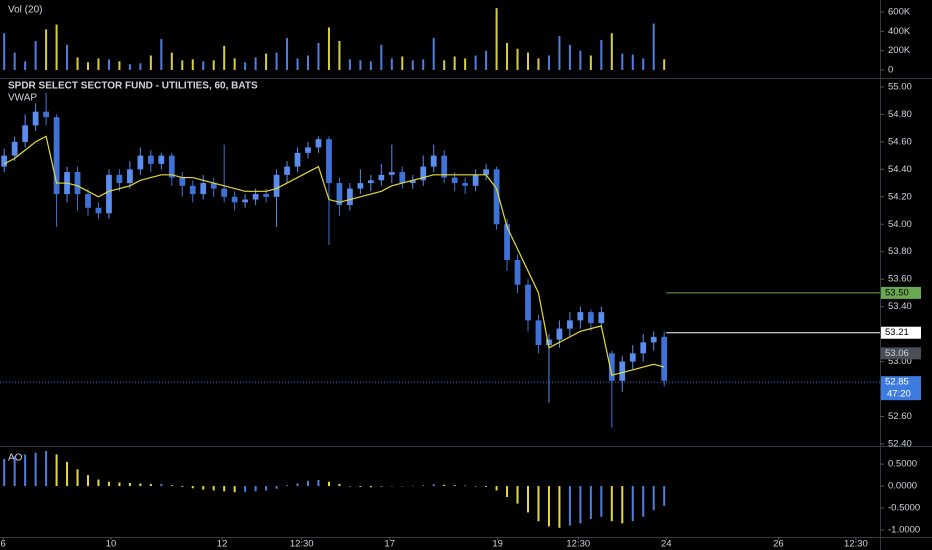 The width and height of the screenshot is (932, 550). I want to click on y-tick-label: 54.00, so click(900, 224).